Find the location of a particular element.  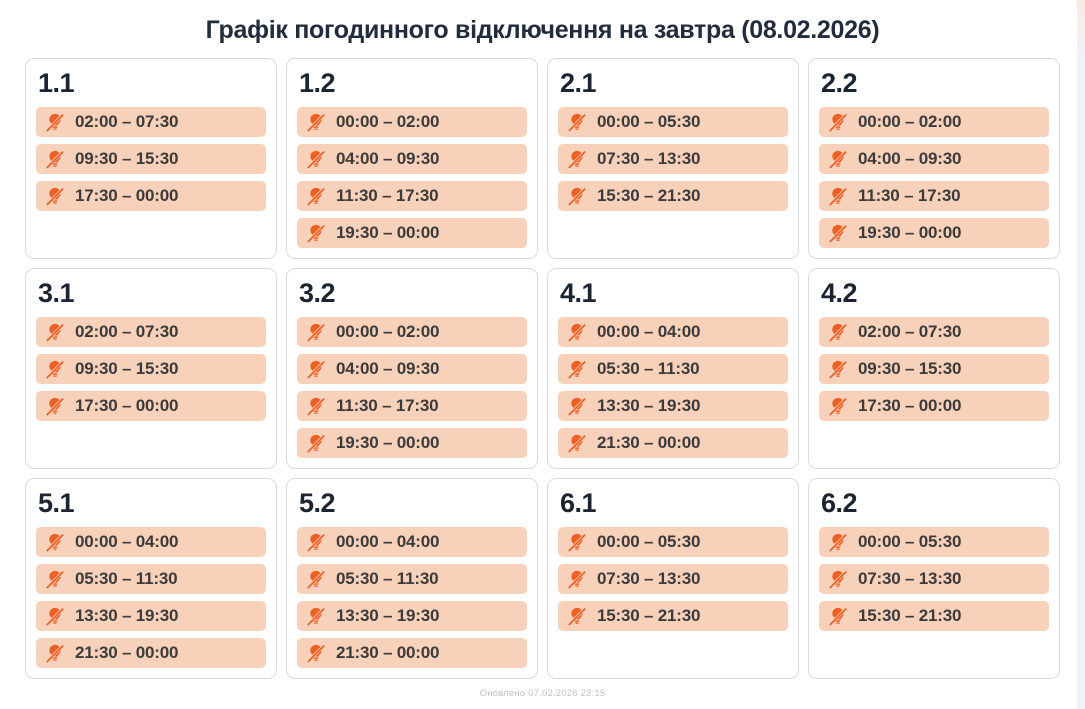

group-card-3.2: 3.2 00:00 – 02:00 is located at coordinates (412, 369).